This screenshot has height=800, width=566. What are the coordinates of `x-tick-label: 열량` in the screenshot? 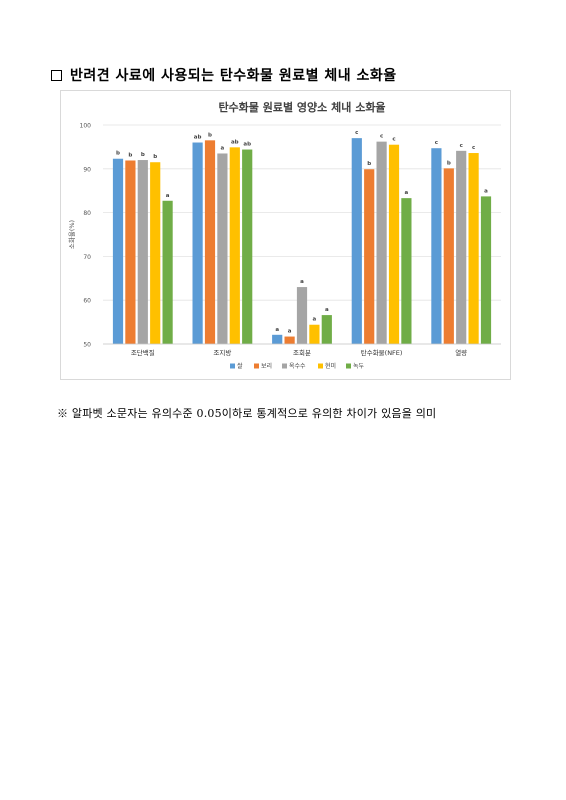 It's located at (461, 353).